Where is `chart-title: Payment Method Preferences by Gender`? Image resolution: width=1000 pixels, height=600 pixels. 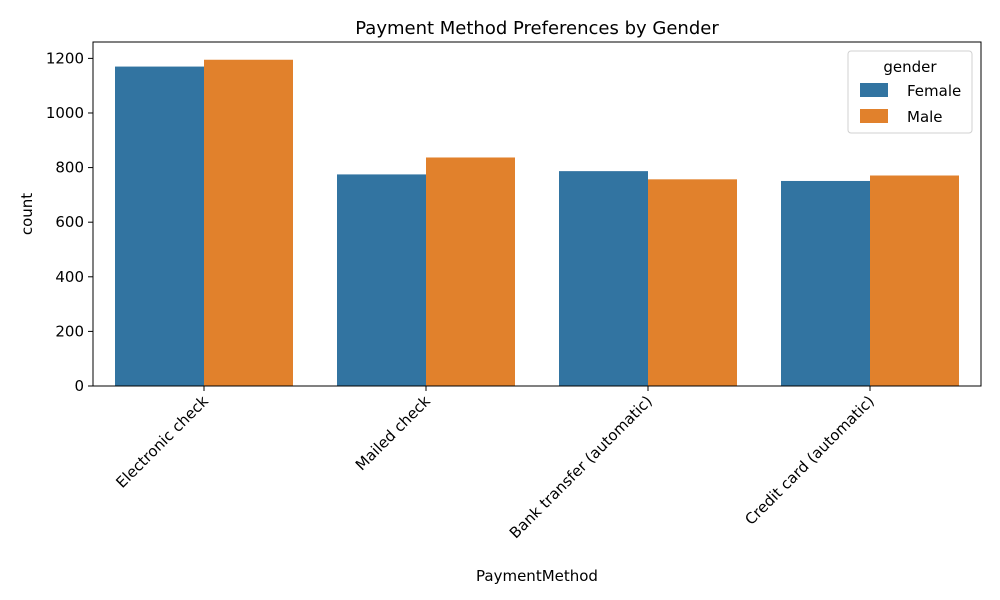 chart-title: Payment Method Preferences by Gender is located at coordinates (537, 28).